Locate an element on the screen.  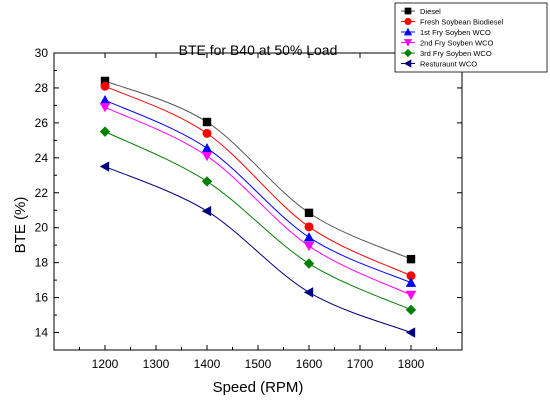
x-tick-label: 1500 is located at coordinates (258, 364).